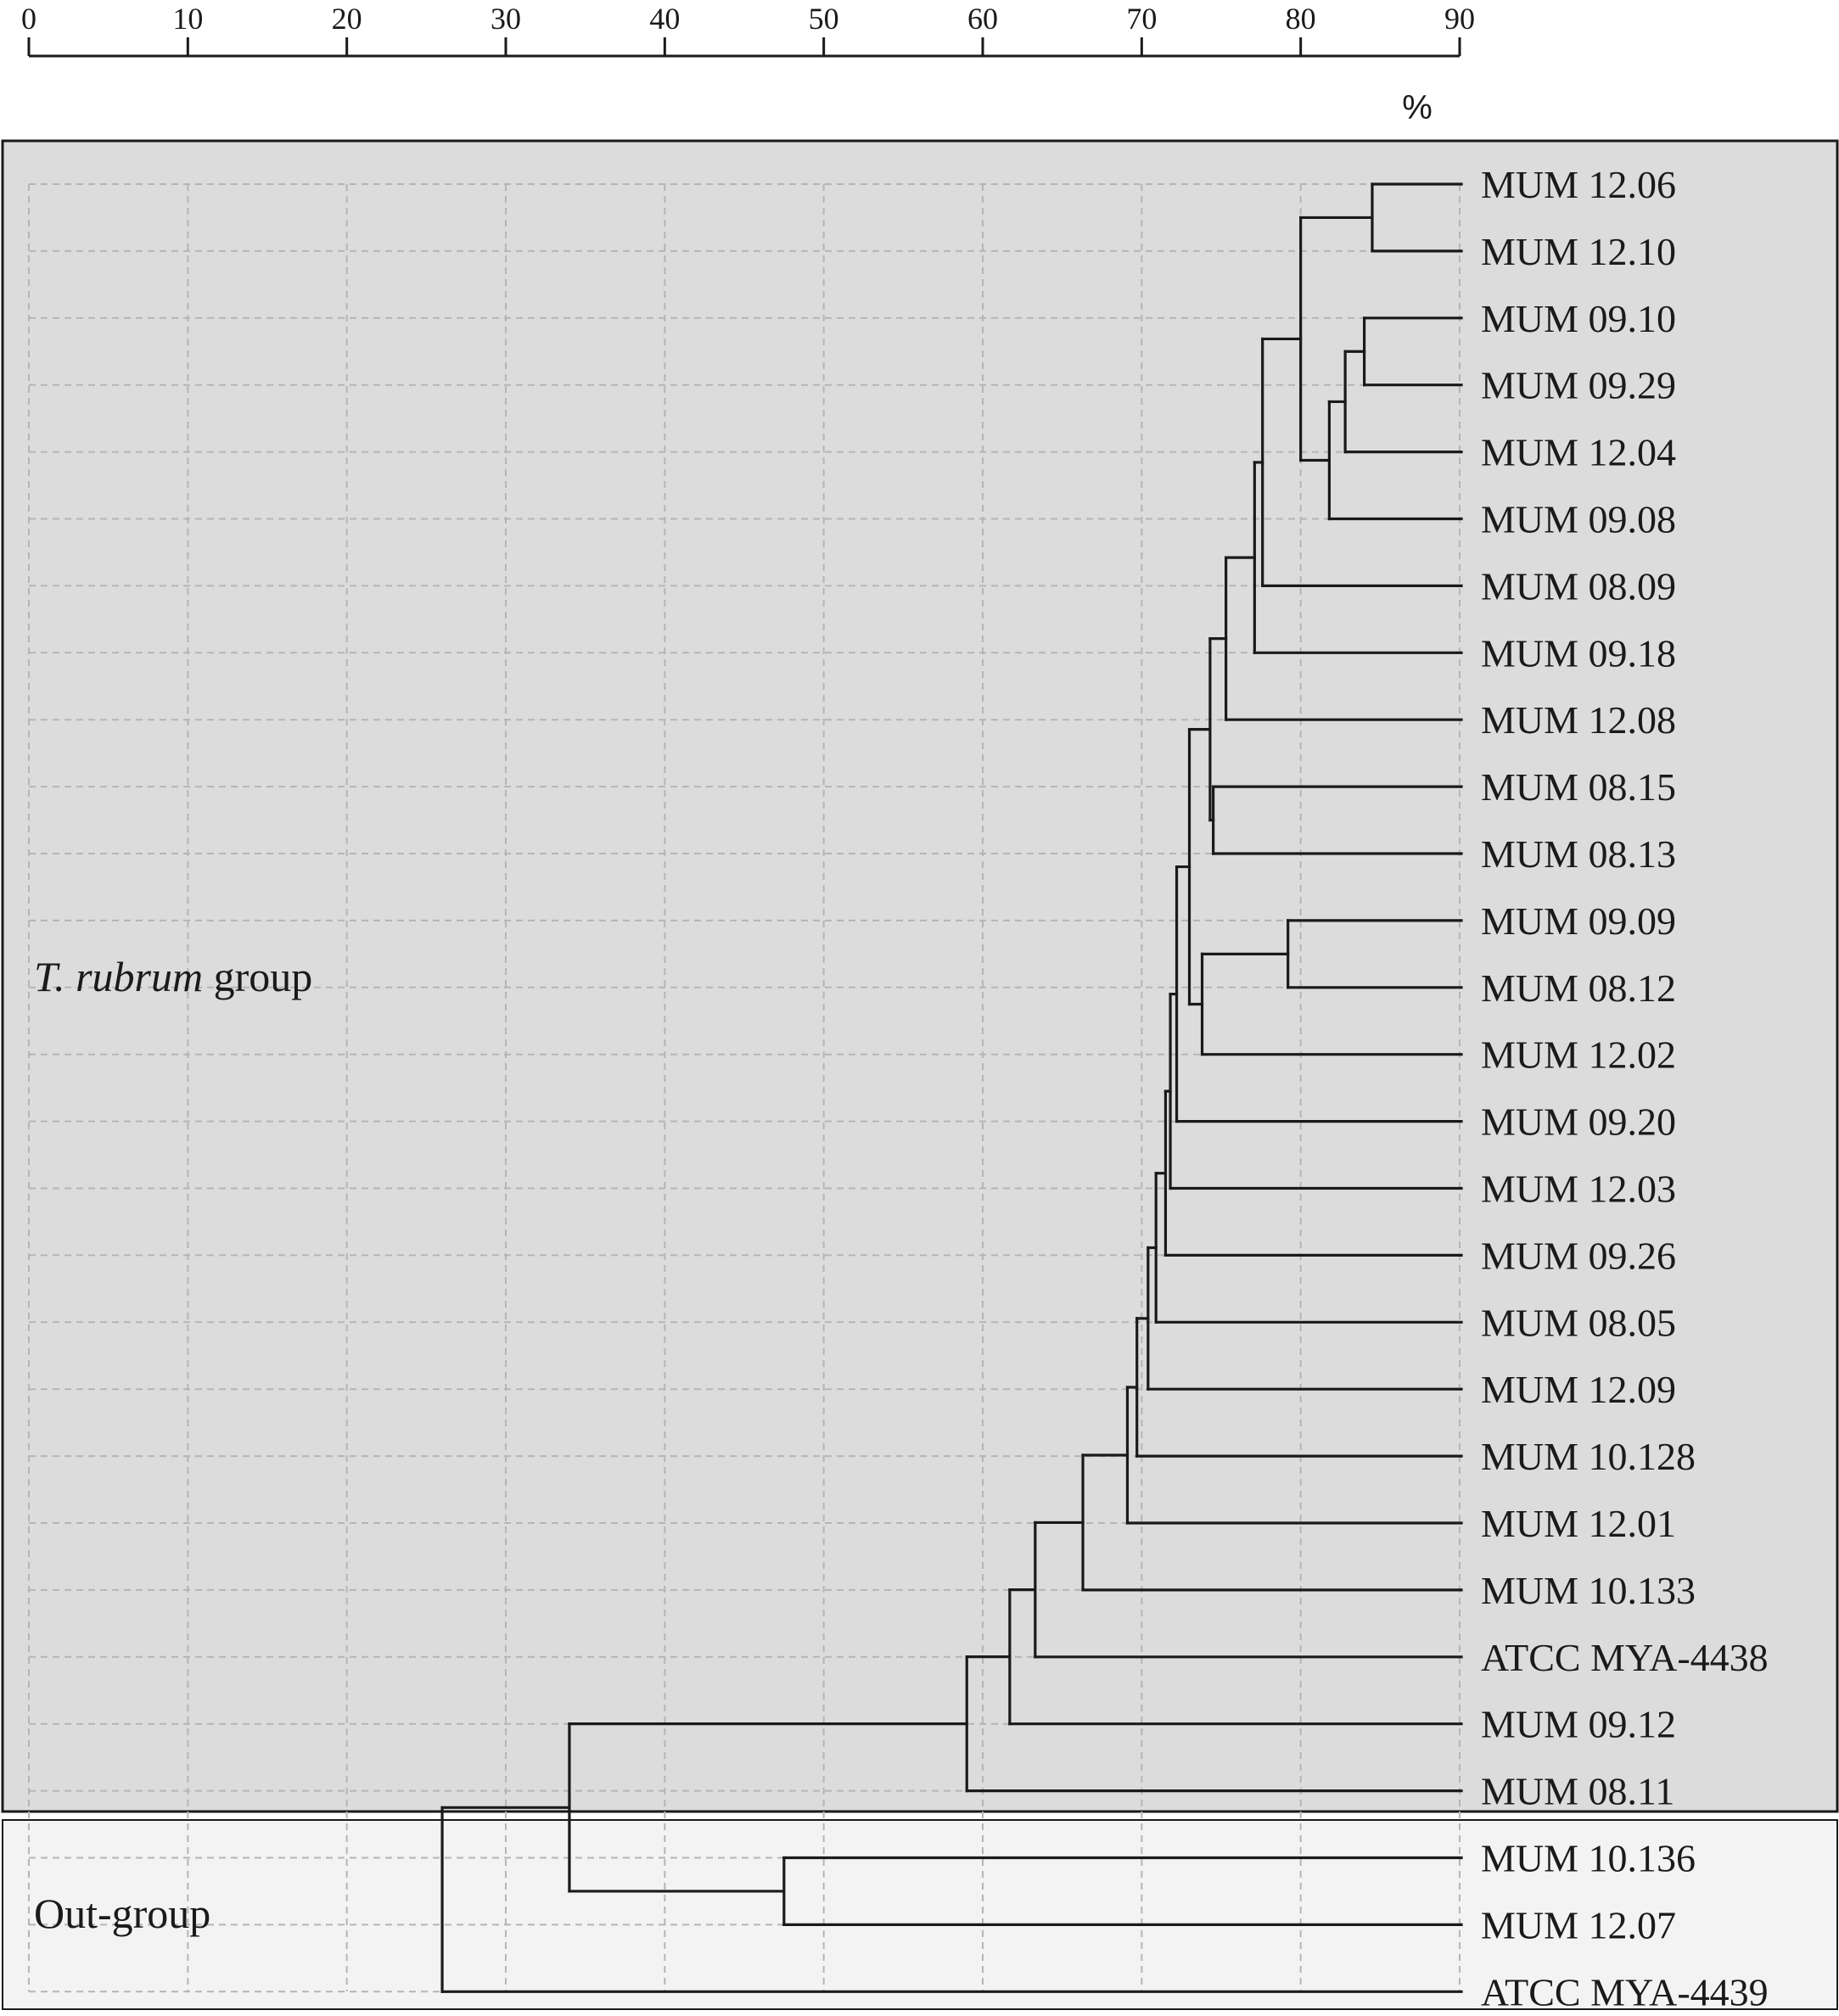 The image size is (1839, 2016). What do you see at coordinates (1588, 1590) in the screenshot?
I see `leaf-label-21: MUM 10.133` at bounding box center [1588, 1590].